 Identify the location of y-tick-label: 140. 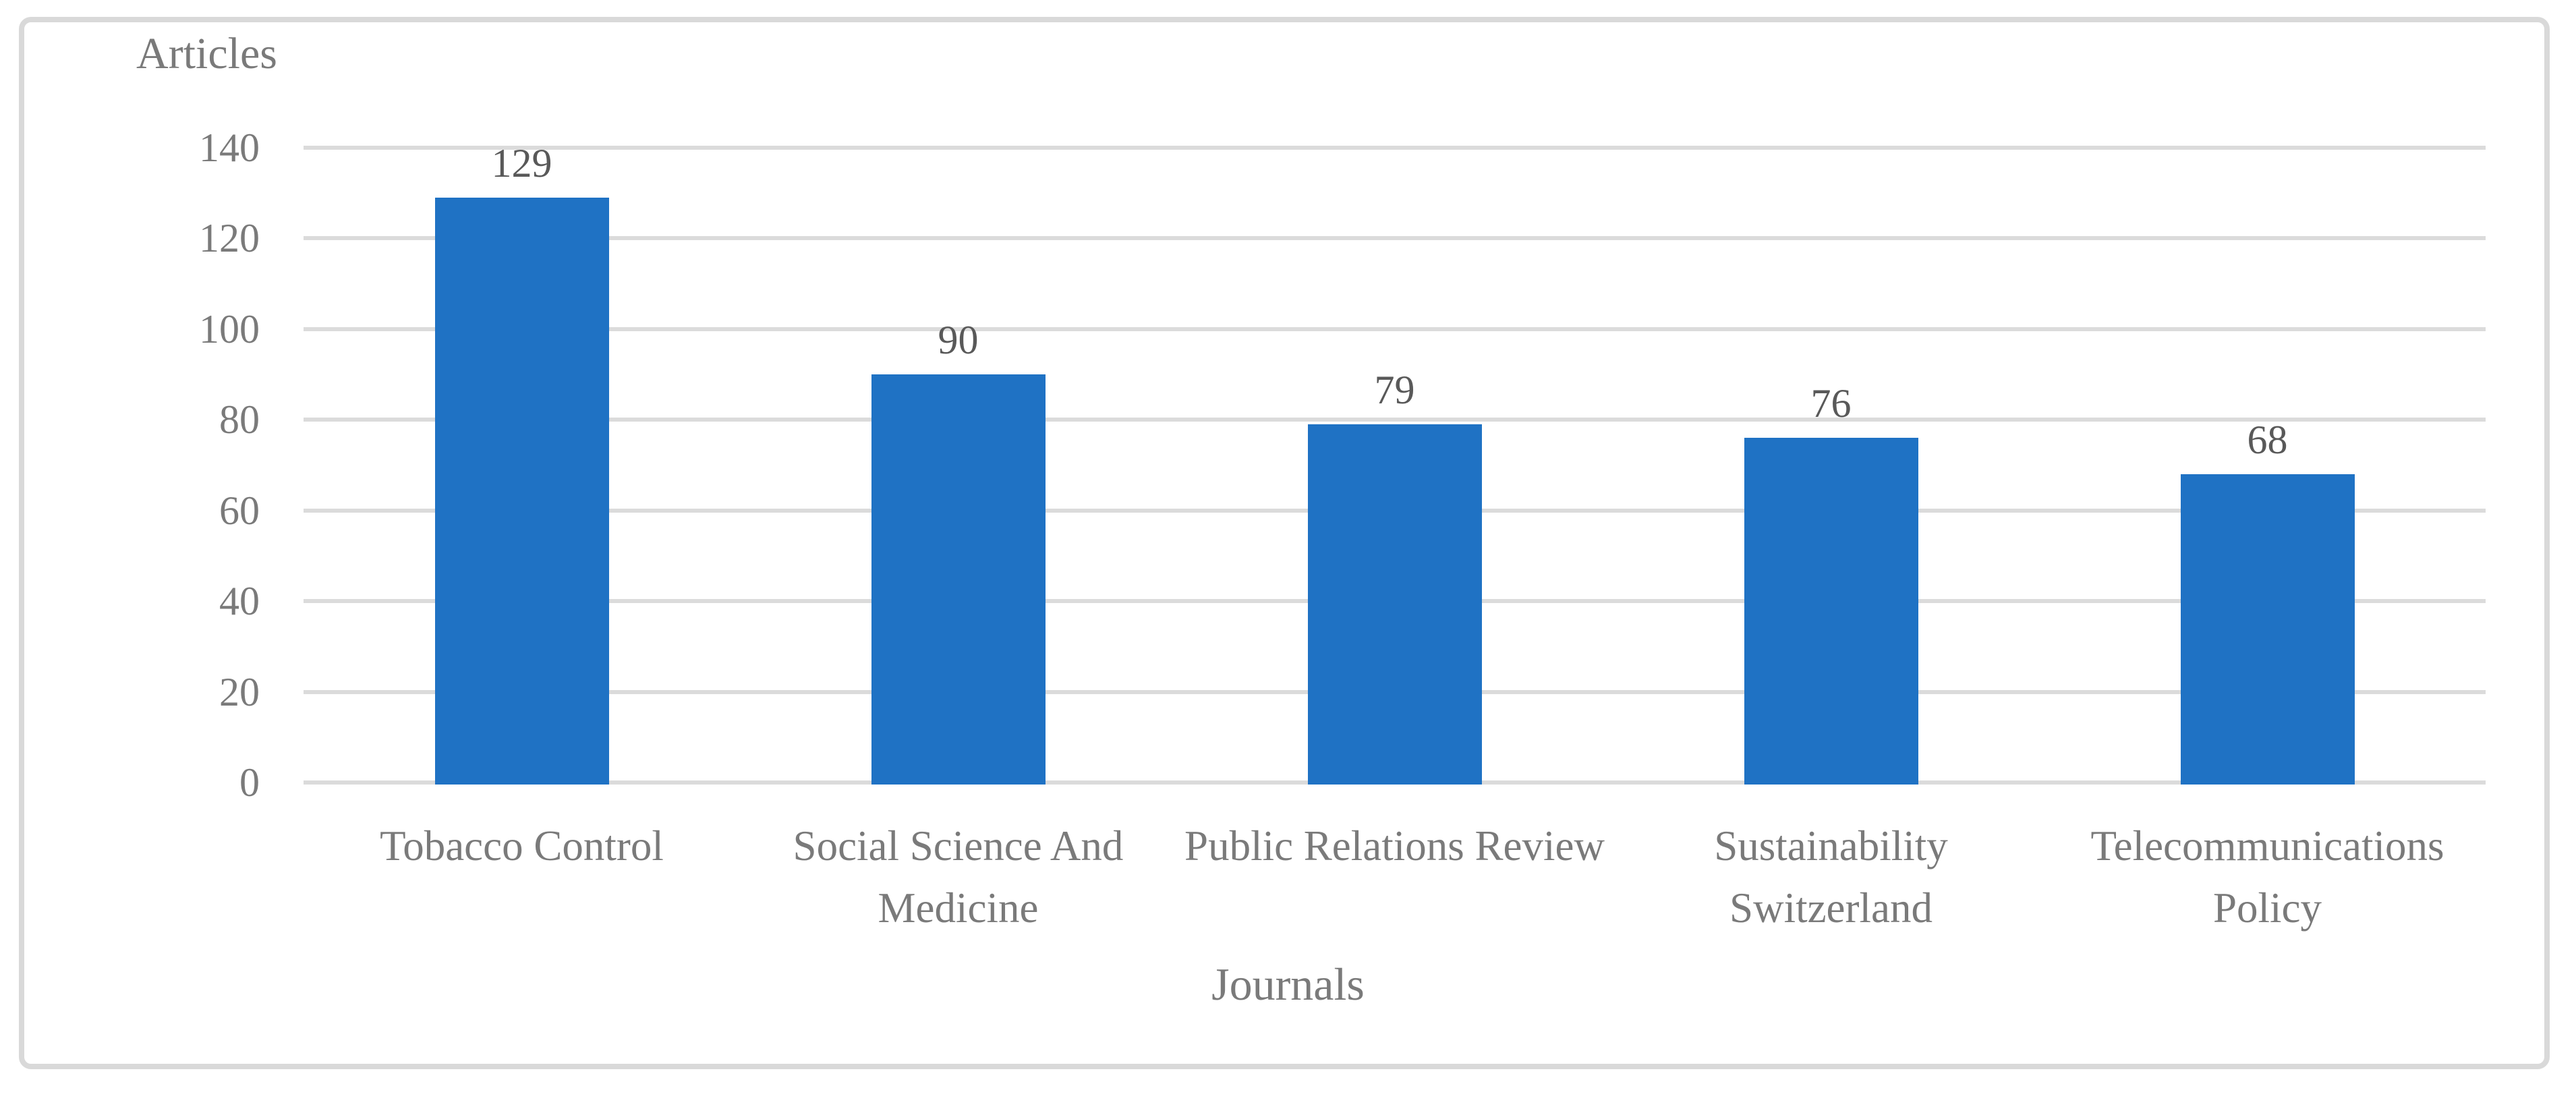
(229, 147).